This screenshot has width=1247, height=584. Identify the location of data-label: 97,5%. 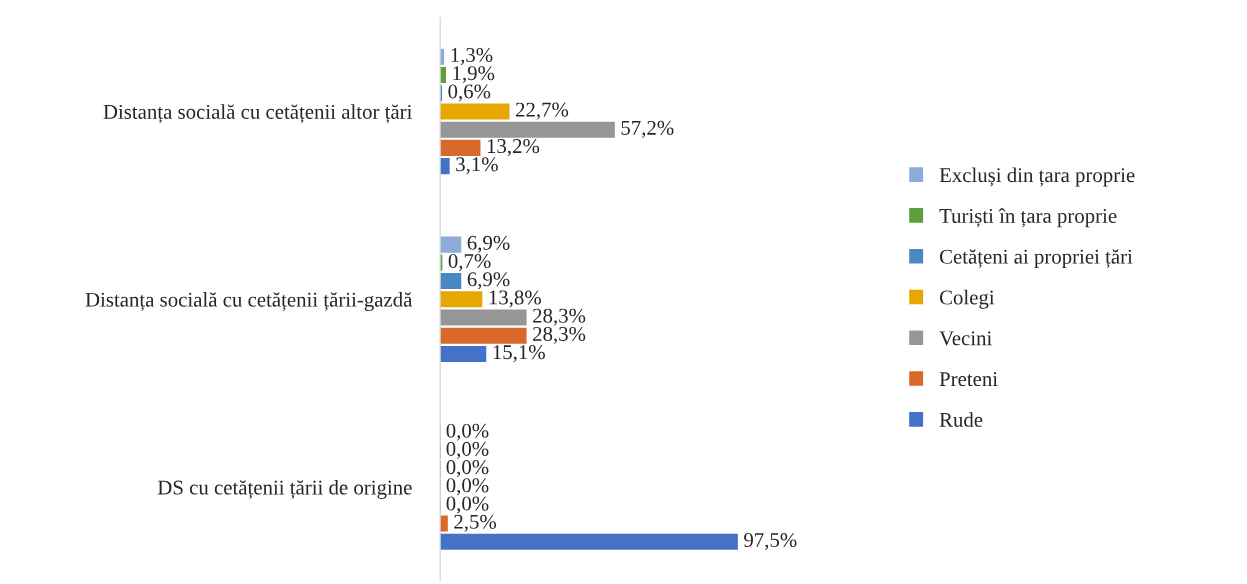
(770, 541).